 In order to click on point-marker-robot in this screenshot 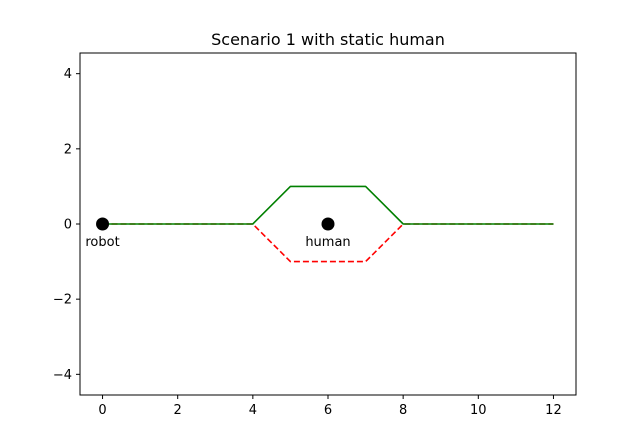, I will do `click(103, 224)`.